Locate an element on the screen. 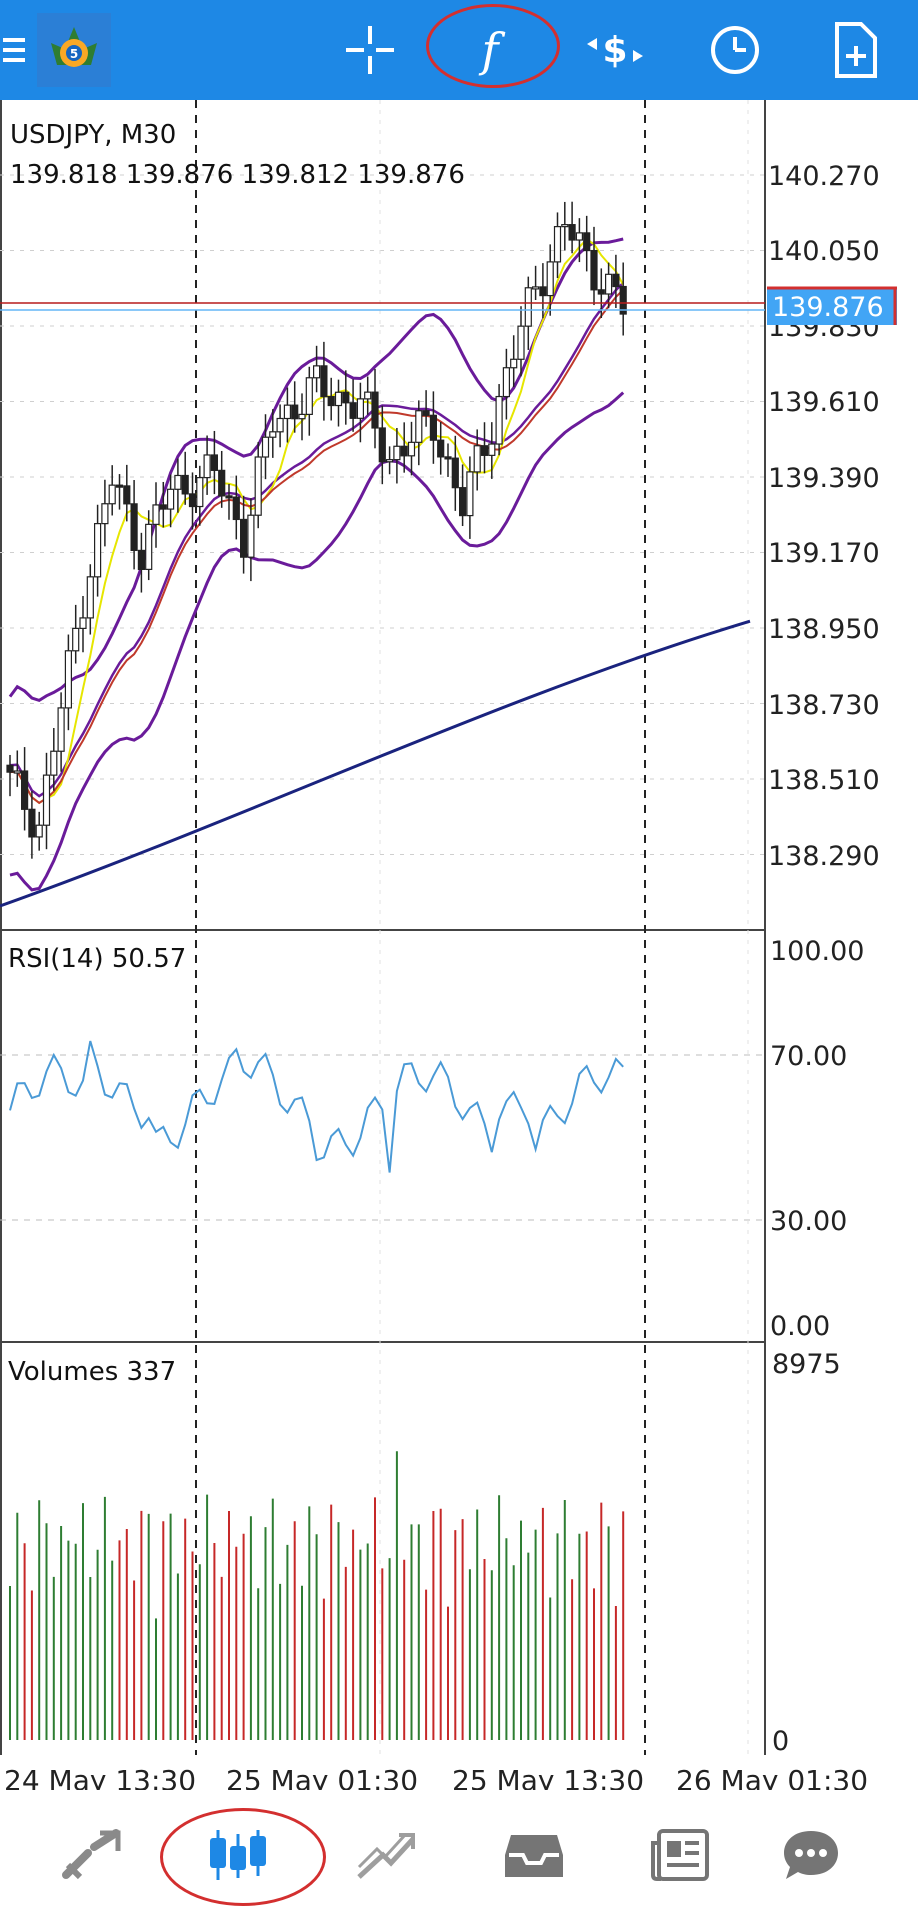  current-price-badge: 139.876 is located at coordinates (832, 305).